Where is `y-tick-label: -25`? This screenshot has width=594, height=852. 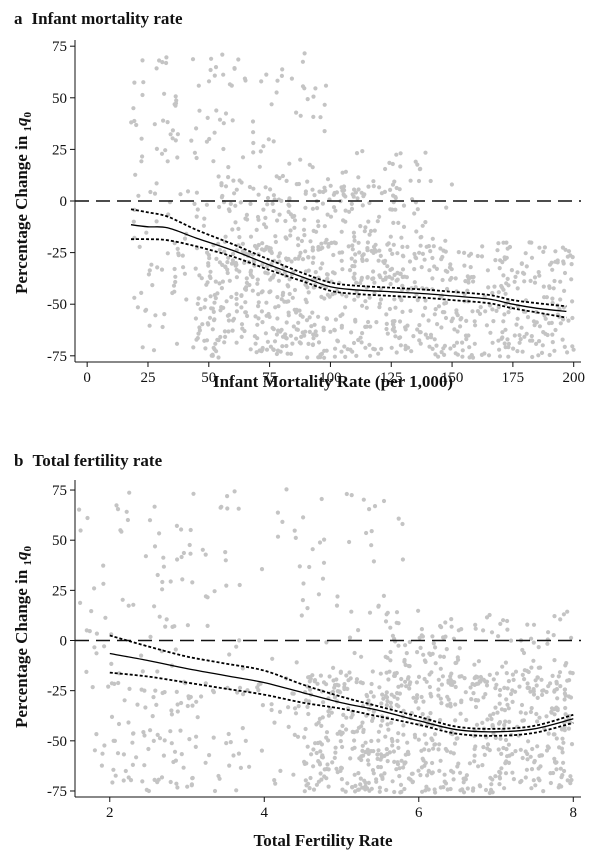 y-tick-label: -25 is located at coordinates (57, 254).